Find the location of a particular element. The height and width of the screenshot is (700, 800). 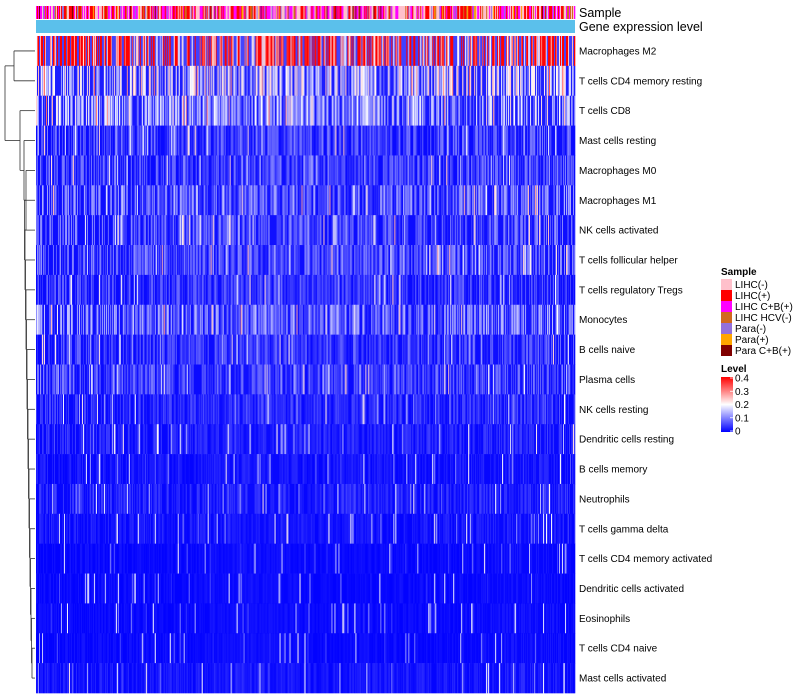

heatmap-row is located at coordinates (306, 170).